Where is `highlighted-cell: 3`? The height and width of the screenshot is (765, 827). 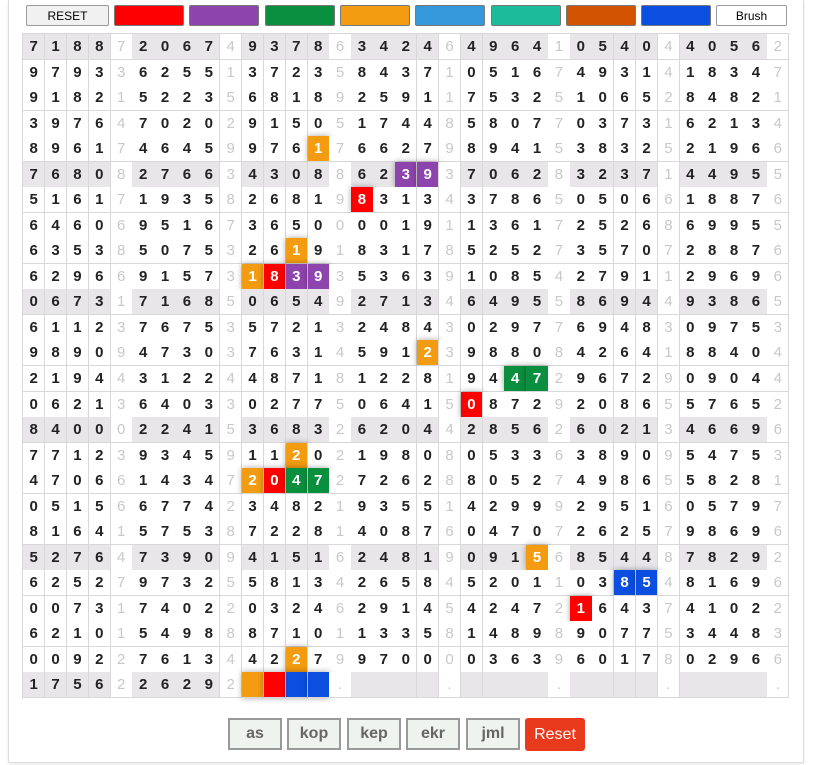 highlighted-cell: 3 is located at coordinates (296, 276).